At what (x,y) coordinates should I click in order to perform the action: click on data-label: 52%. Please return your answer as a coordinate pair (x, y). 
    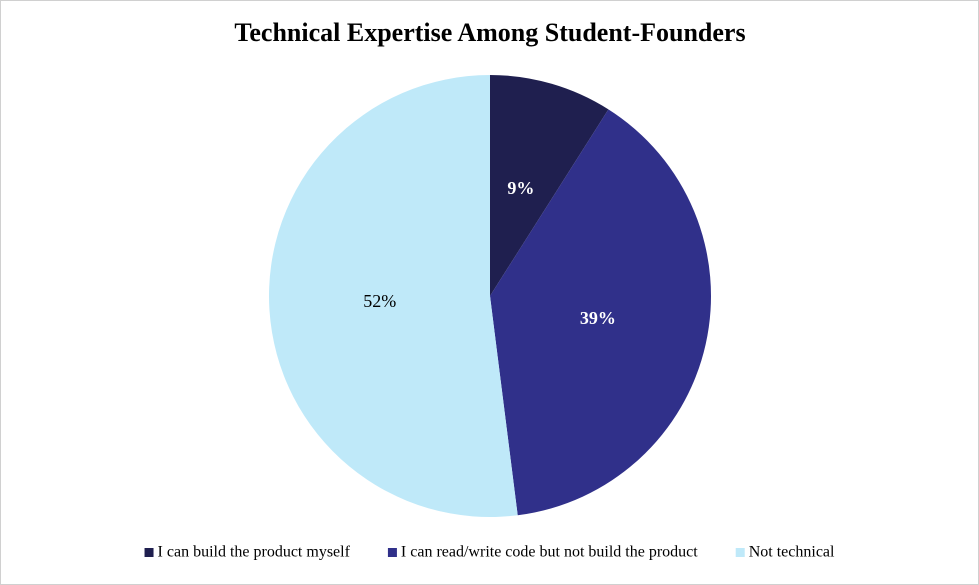
    Looking at the image, I should click on (379, 301).